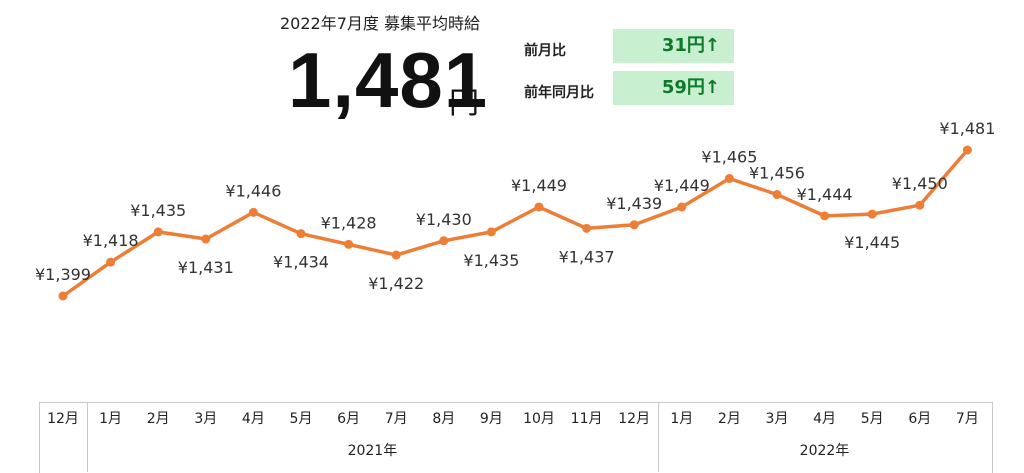  Describe the element at coordinates (777, 173) in the screenshot. I see `data-label: ¥1,456` at that location.